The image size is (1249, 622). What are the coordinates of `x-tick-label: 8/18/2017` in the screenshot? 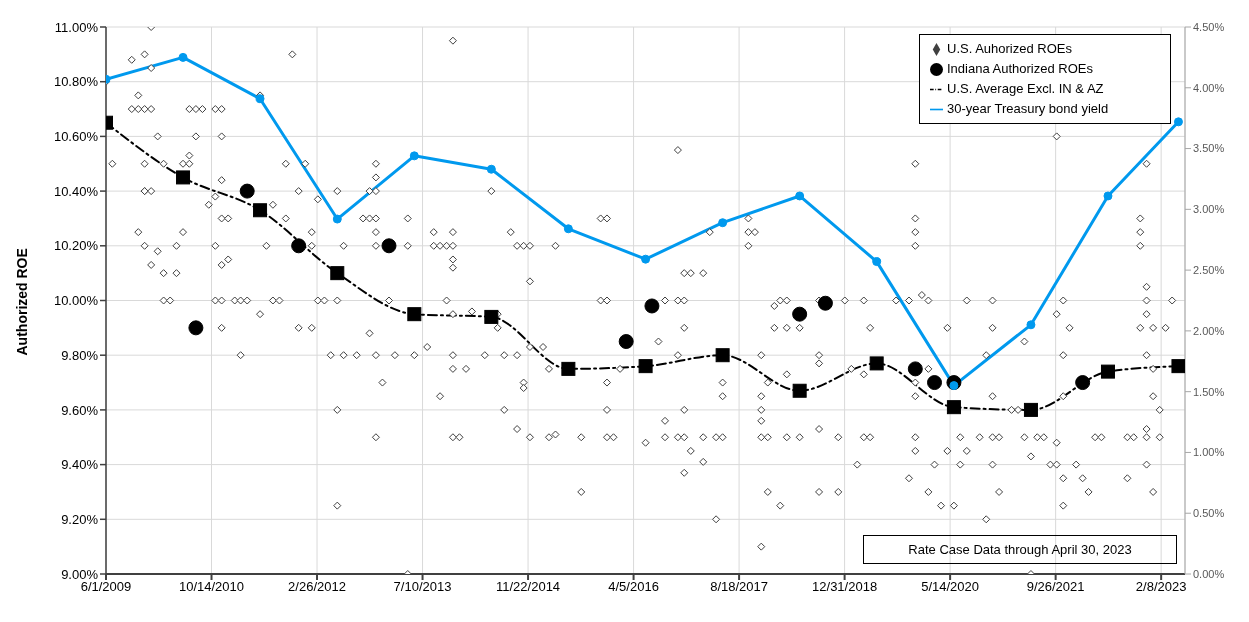 It's located at (739, 587).